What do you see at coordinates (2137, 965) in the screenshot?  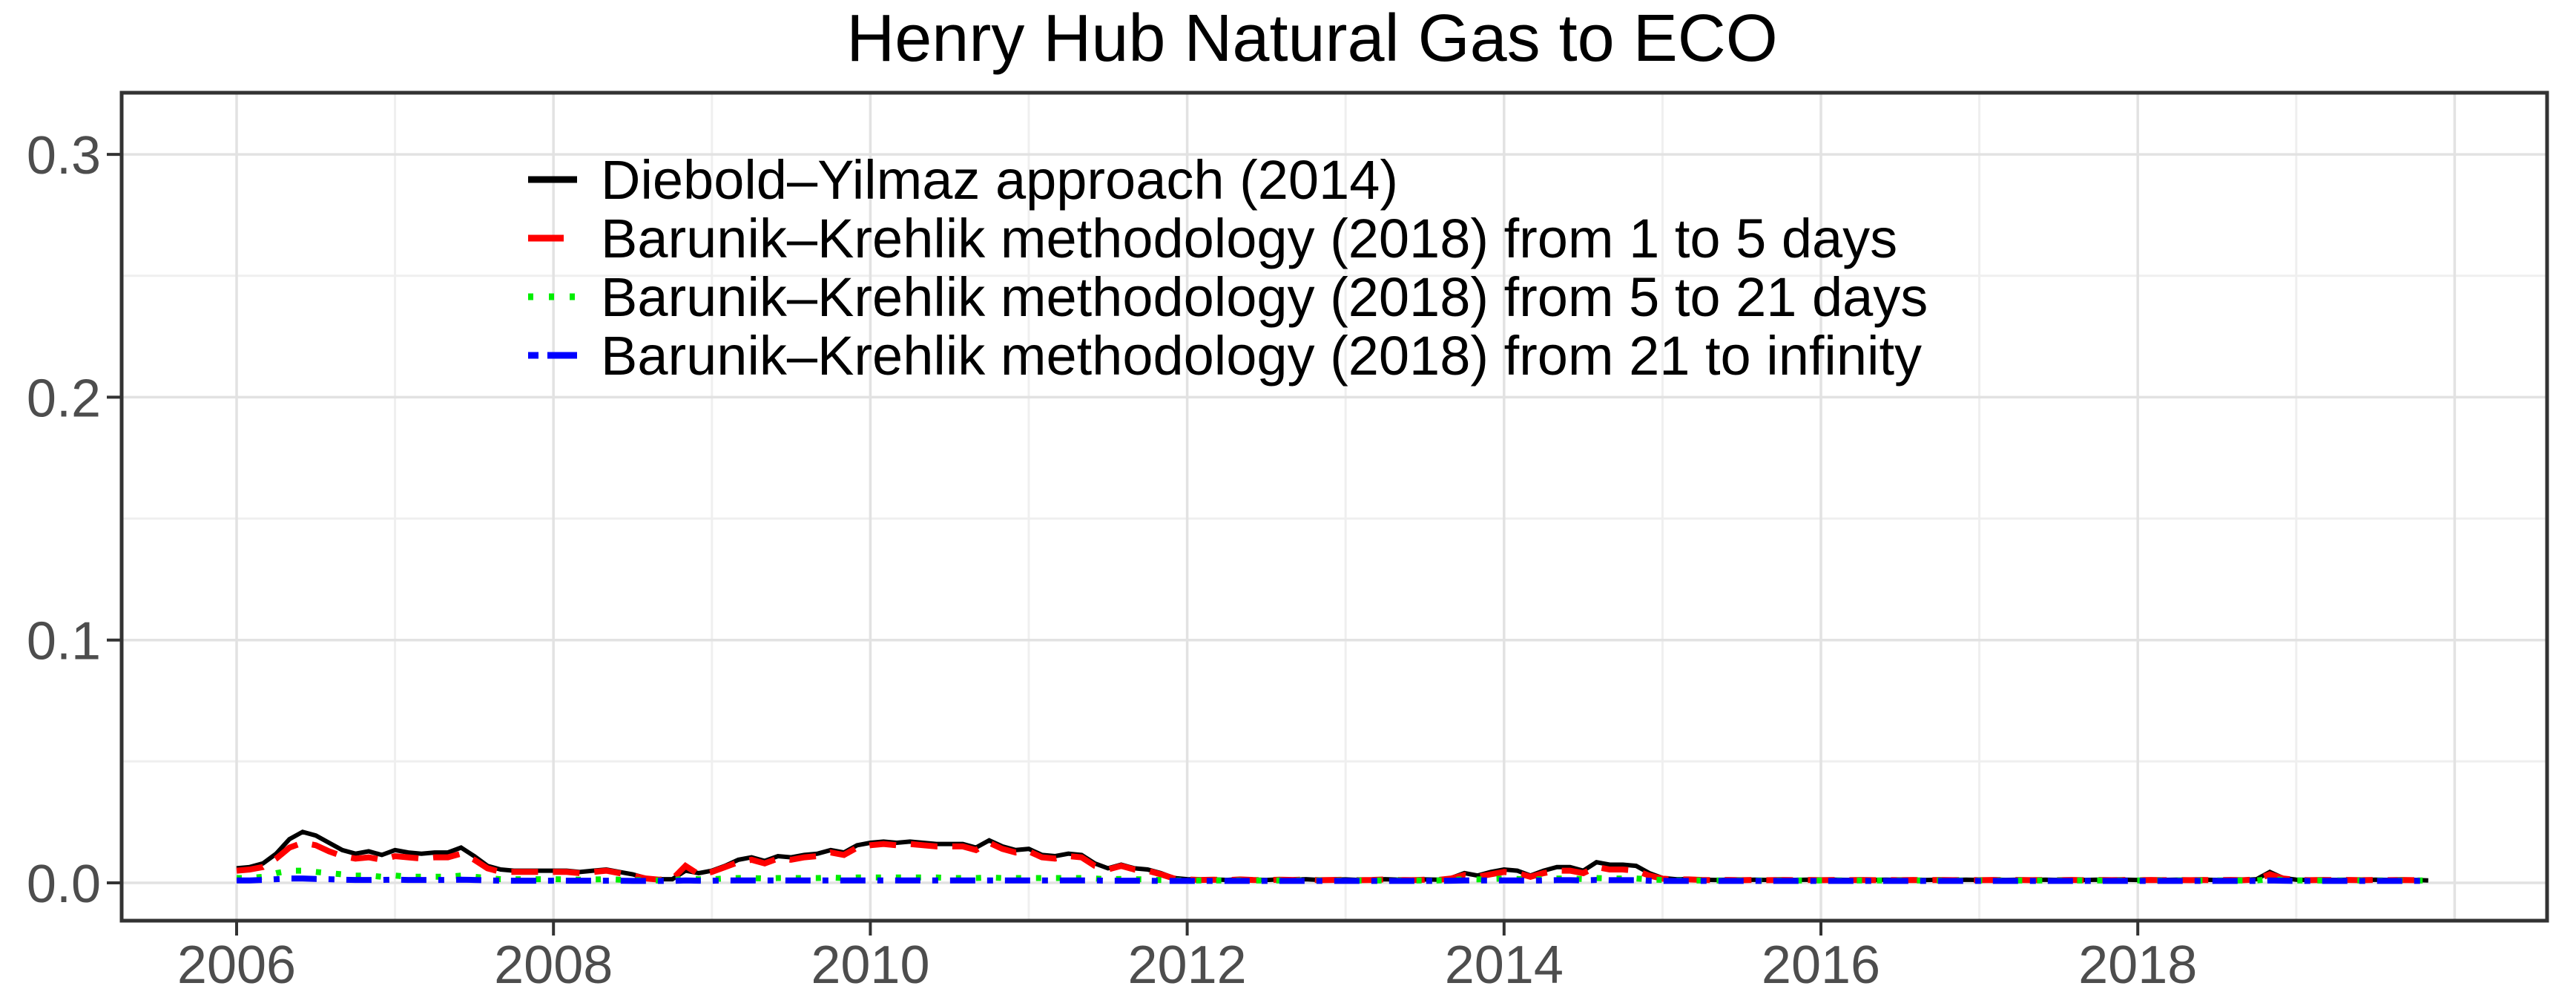 I see `x-tick-label-2018: 2018` at bounding box center [2137, 965].